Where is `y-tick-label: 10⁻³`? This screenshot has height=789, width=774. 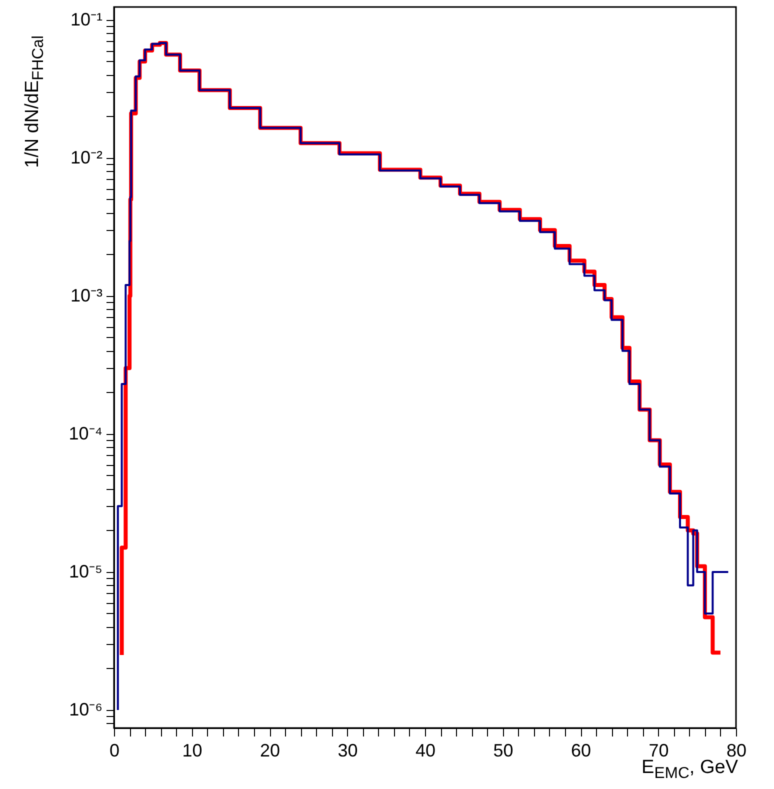 y-tick-label: 10⁻³ is located at coordinates (86, 295).